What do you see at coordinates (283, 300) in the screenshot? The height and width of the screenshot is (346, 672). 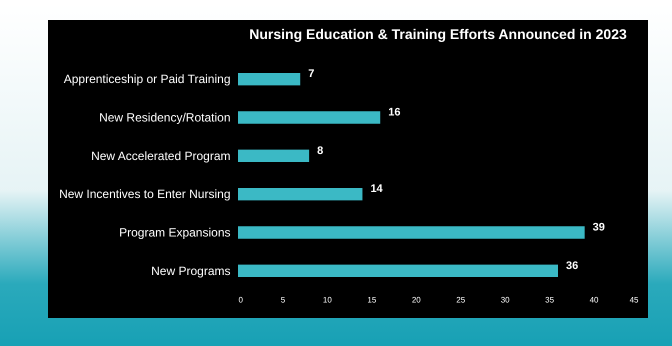 I see `x-tick-label: 5` at bounding box center [283, 300].